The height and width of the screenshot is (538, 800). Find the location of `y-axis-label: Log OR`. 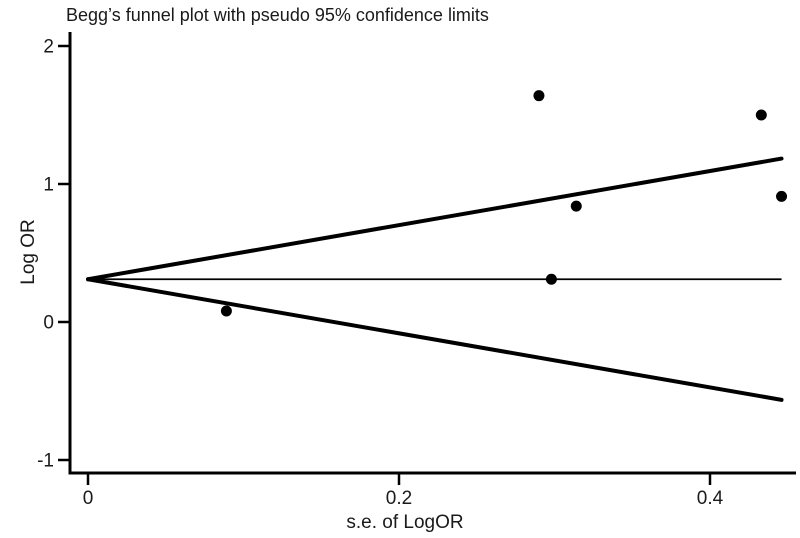

y-axis-label: Log OR is located at coordinates (28, 252).